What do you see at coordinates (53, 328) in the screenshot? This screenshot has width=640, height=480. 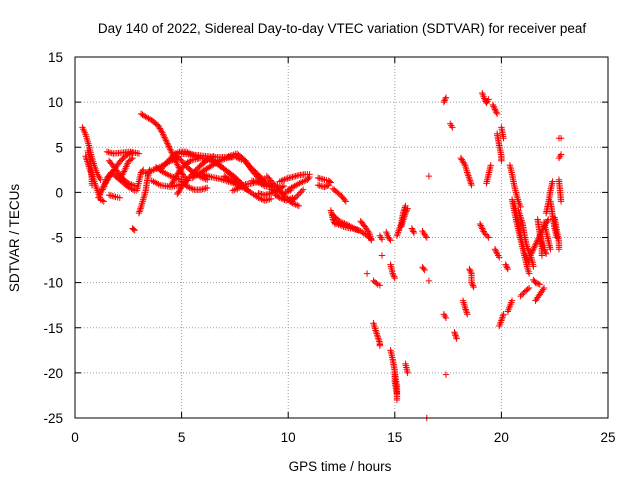 I see `y-tick-label: -15` at bounding box center [53, 328].